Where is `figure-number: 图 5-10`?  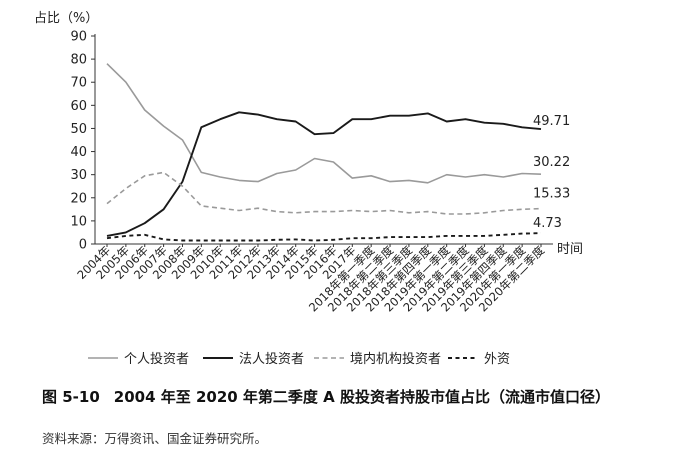 figure-number: 图 5-10 is located at coordinates (71, 397).